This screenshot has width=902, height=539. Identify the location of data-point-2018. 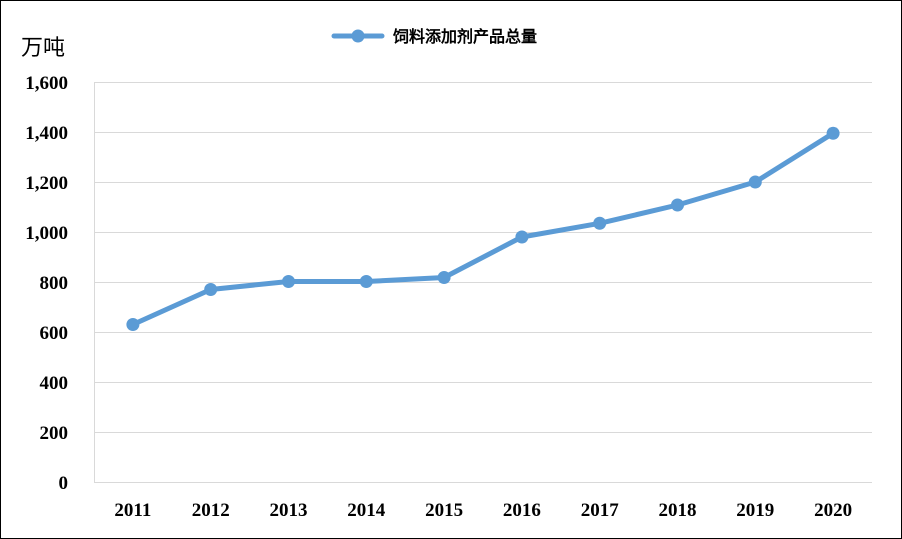
(677, 205).